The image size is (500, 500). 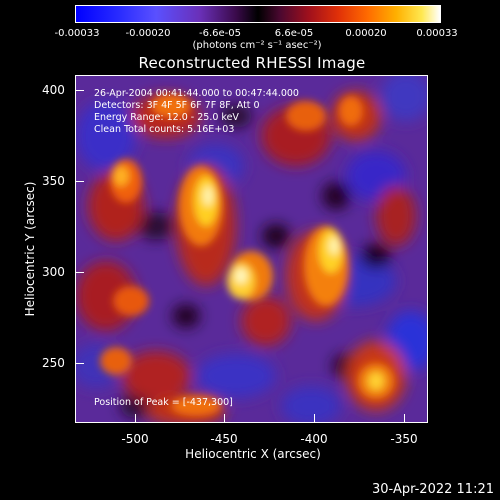 What do you see at coordinates (224, 439) in the screenshot?
I see `x-tick-label: -450` at bounding box center [224, 439].